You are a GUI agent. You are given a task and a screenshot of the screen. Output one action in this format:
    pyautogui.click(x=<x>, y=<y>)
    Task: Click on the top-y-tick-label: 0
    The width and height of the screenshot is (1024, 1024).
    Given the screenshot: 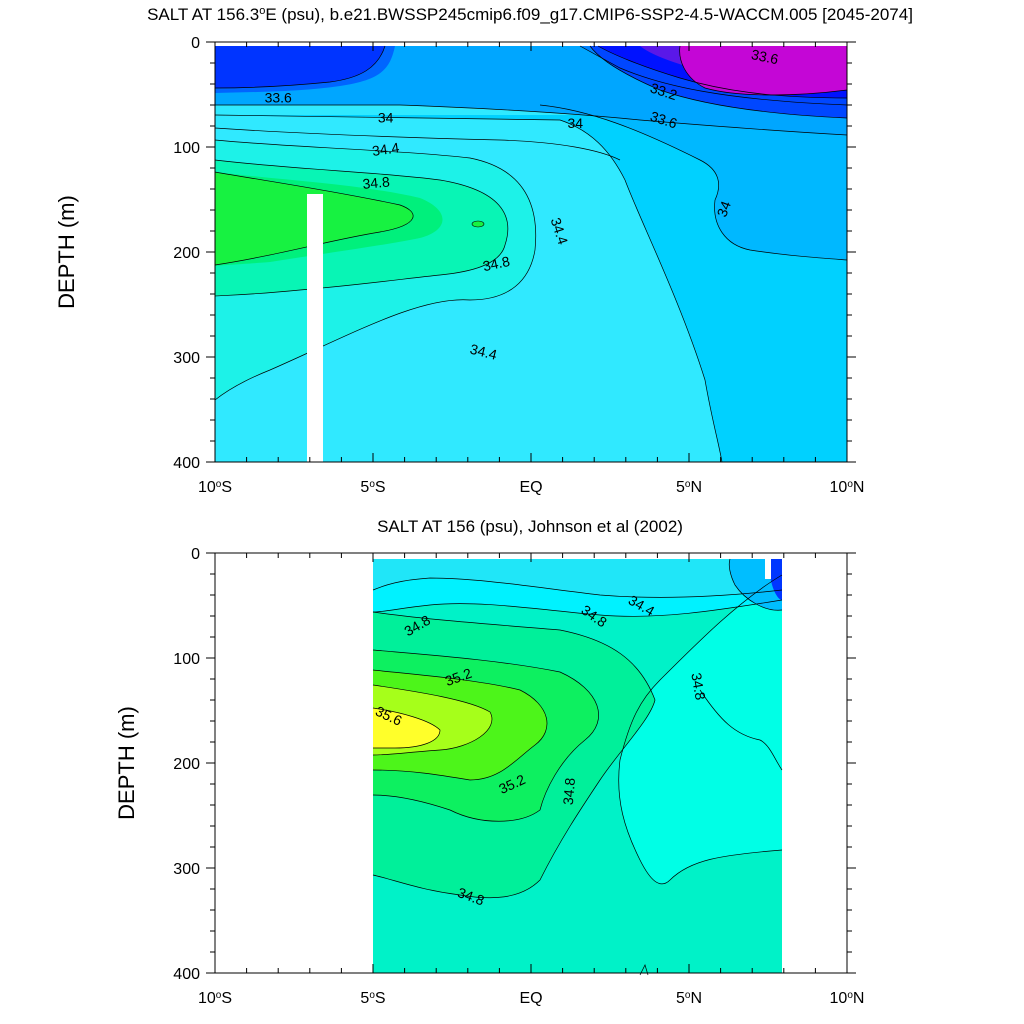 What is the action you would take?
    pyautogui.click(x=195, y=43)
    